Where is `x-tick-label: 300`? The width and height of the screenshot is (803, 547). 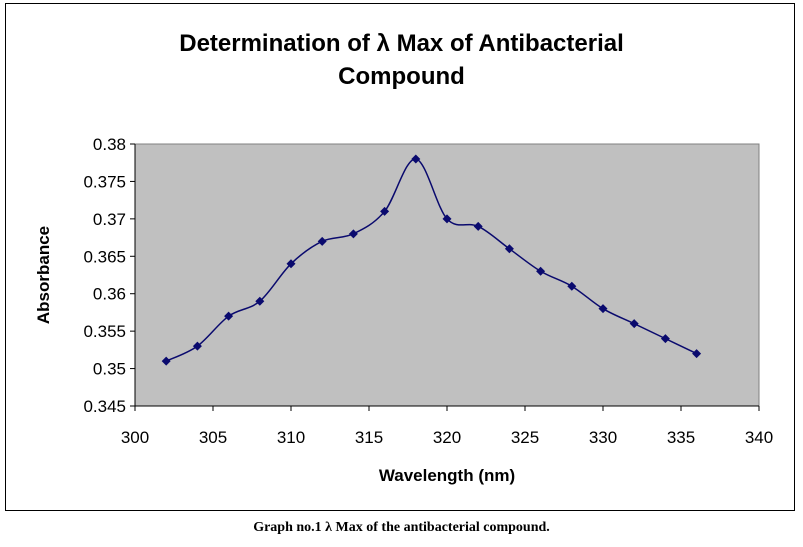
x-tick-label: 300 is located at coordinates (135, 437).